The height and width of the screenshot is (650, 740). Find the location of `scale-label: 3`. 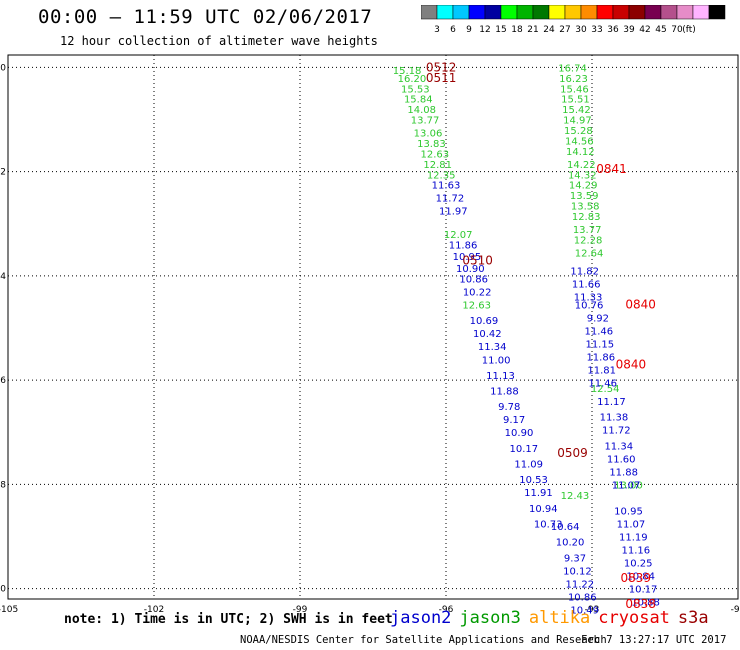

scale-label: 3 is located at coordinates (437, 30).